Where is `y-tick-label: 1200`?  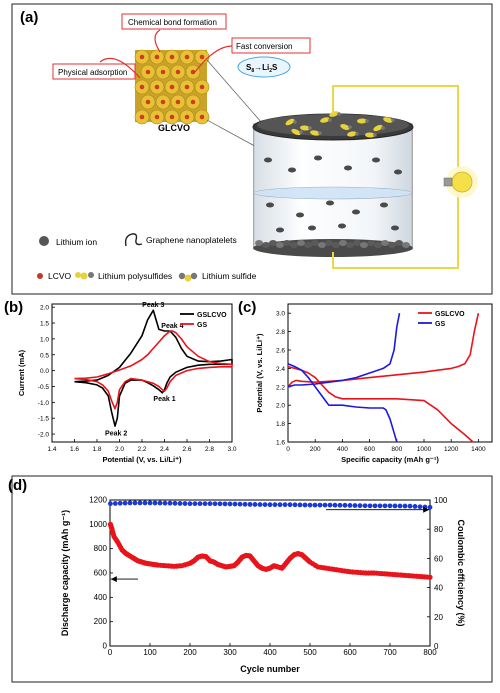 y-tick-label: 1200 is located at coordinates (98, 500).